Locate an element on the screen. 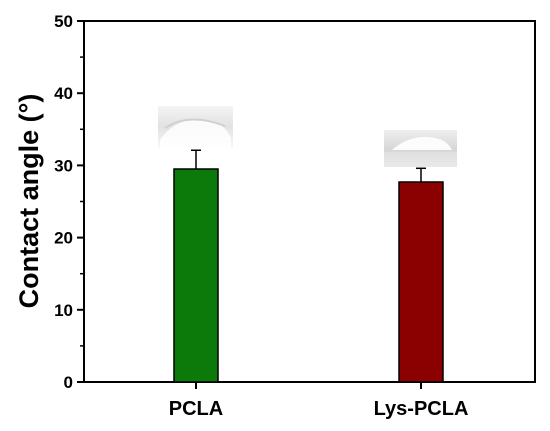 The height and width of the screenshot is (431, 550). y-tick-label: 40 is located at coordinates (63, 93).